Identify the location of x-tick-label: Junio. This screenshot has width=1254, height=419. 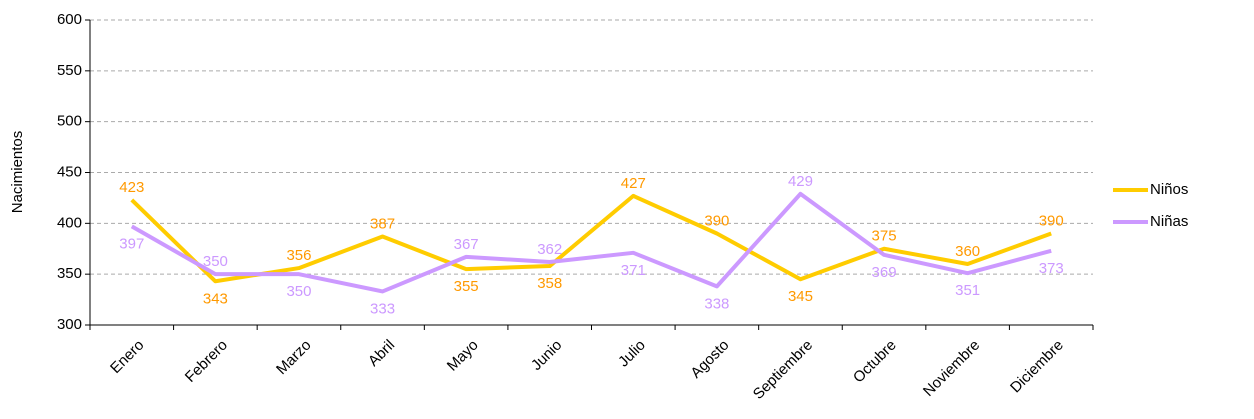
(546, 355).